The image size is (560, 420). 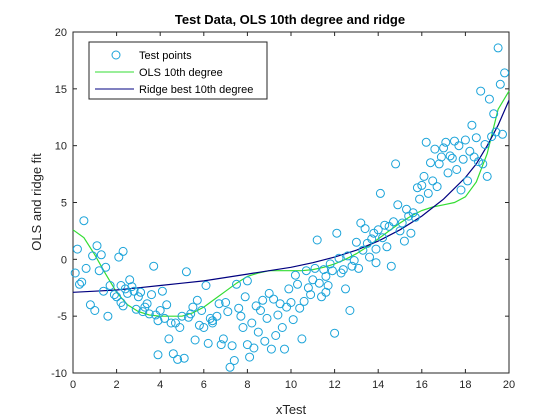 I want to click on x-tick-label: 4, so click(x=160, y=385).